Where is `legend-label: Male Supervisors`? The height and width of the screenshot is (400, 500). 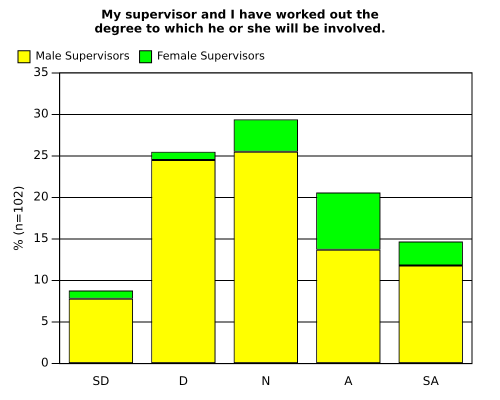
legend-label: Male Supervisors is located at coordinates (83, 56).